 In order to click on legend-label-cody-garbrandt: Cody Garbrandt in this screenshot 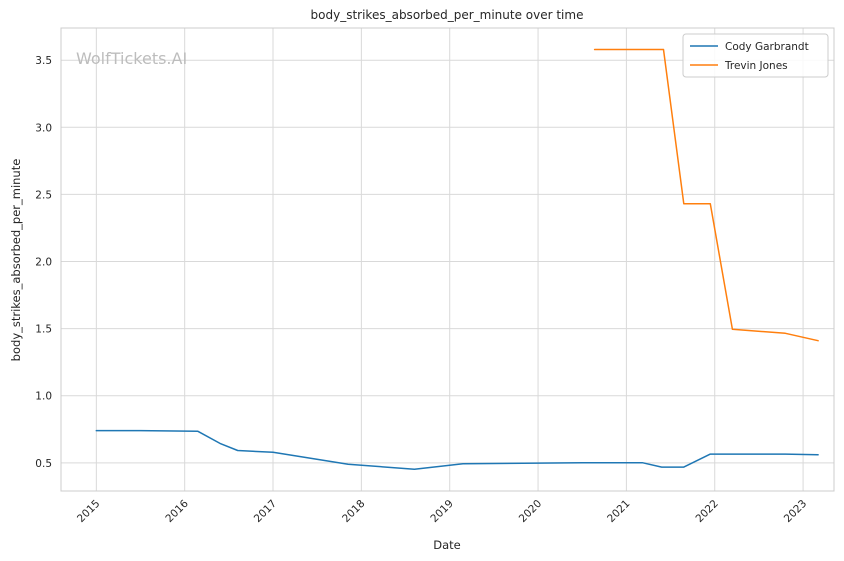, I will do `click(767, 47)`.